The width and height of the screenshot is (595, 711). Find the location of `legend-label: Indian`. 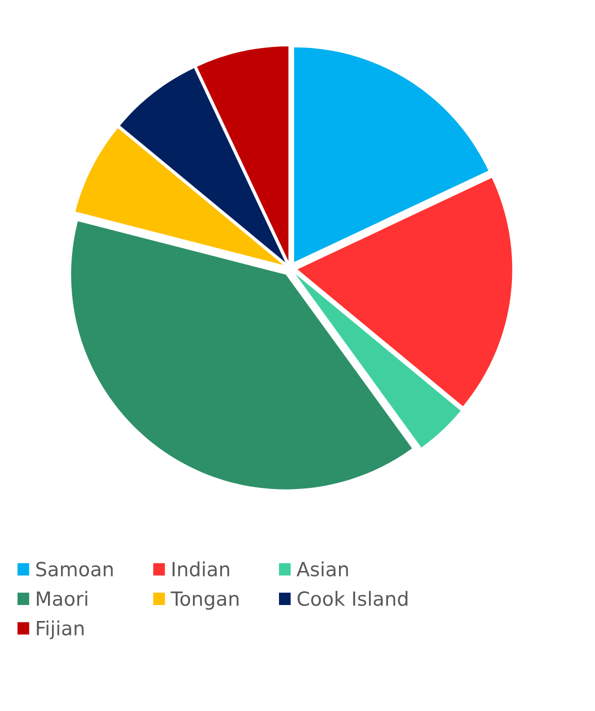

legend-label: Indian is located at coordinates (201, 568).